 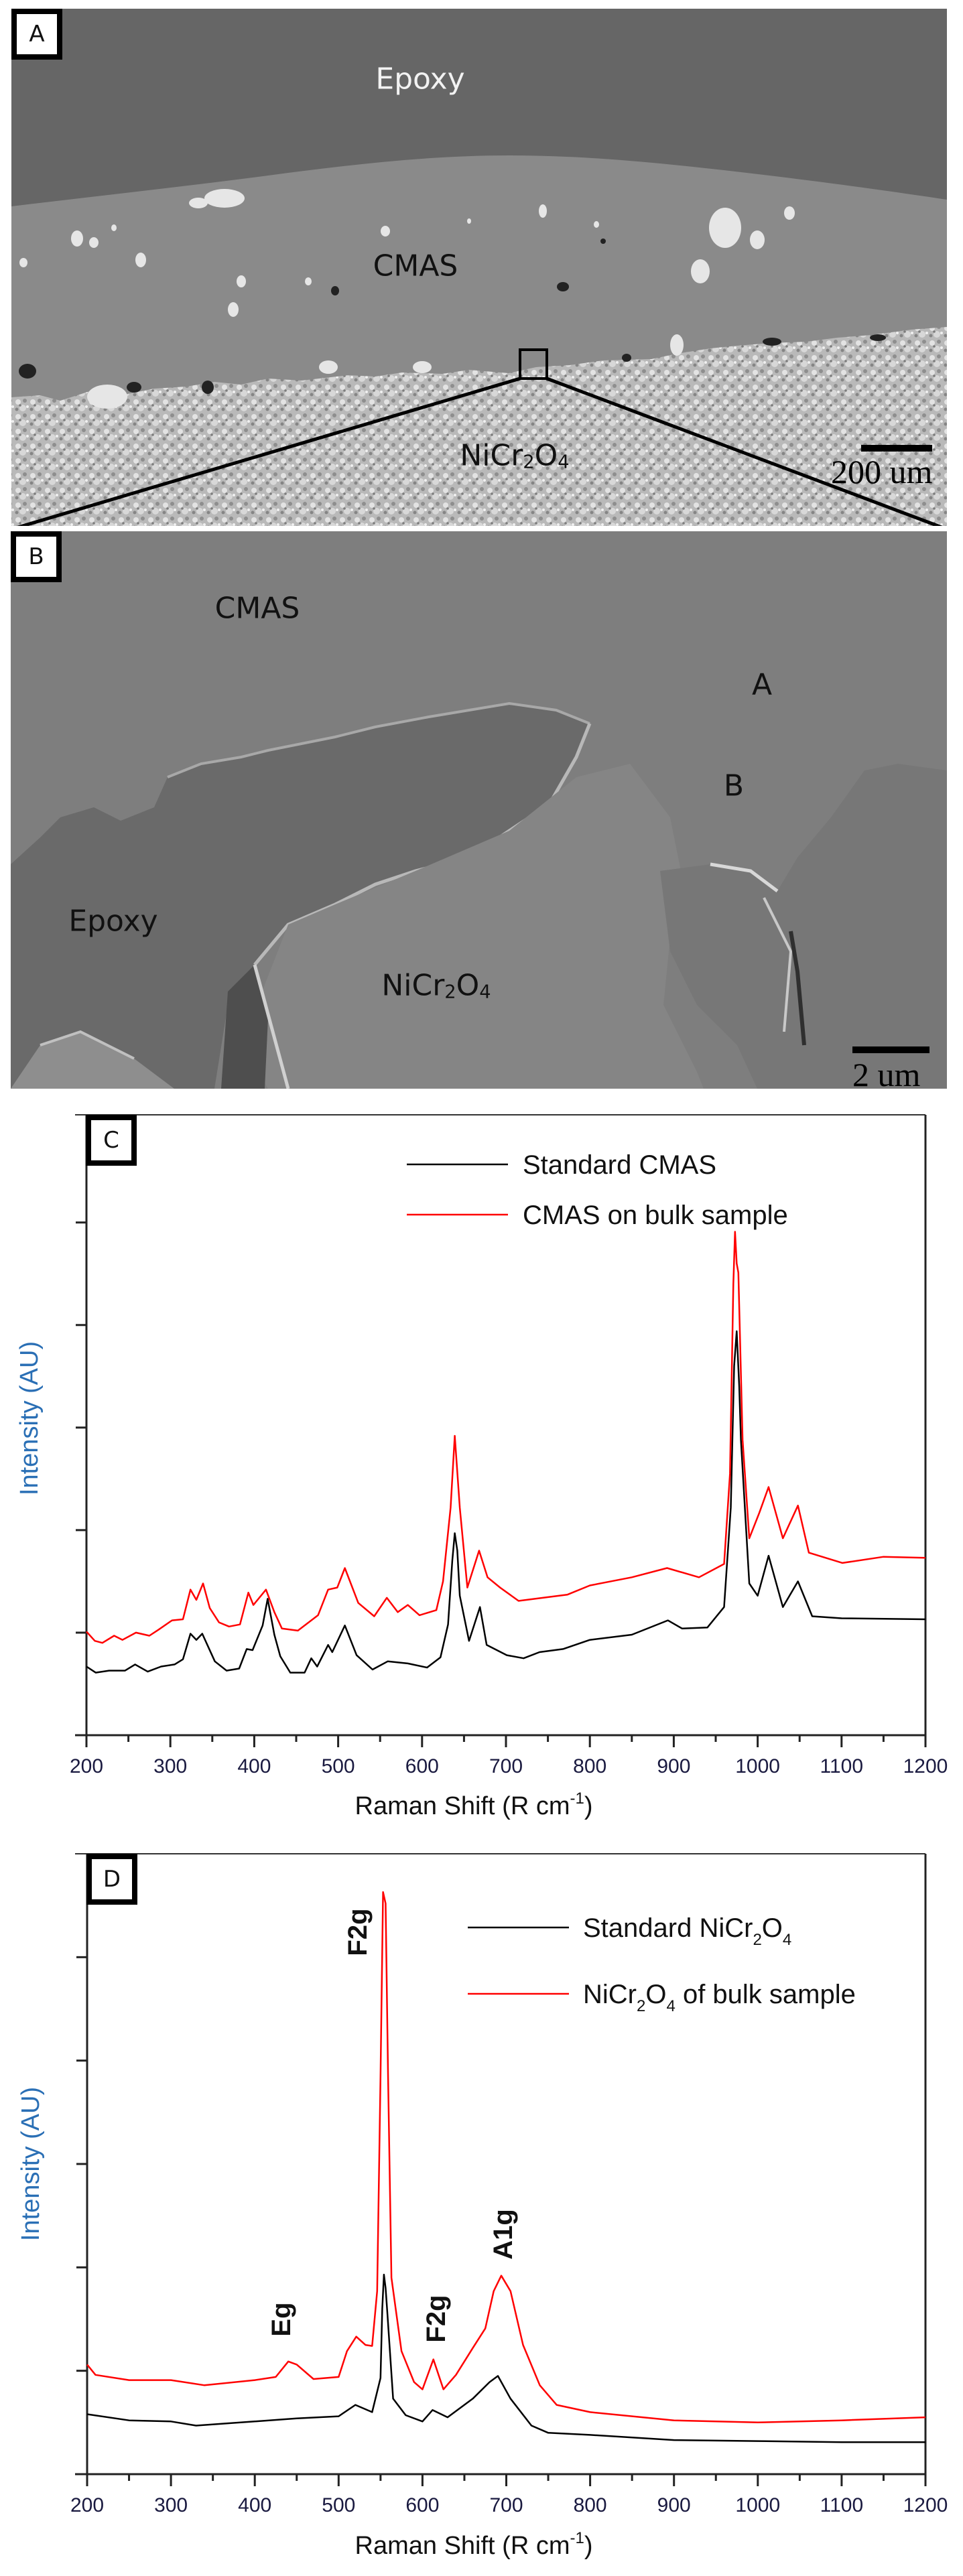 What do you see at coordinates (358, 1932) in the screenshot?
I see `peak-annotation-f2g-main: F2g` at bounding box center [358, 1932].